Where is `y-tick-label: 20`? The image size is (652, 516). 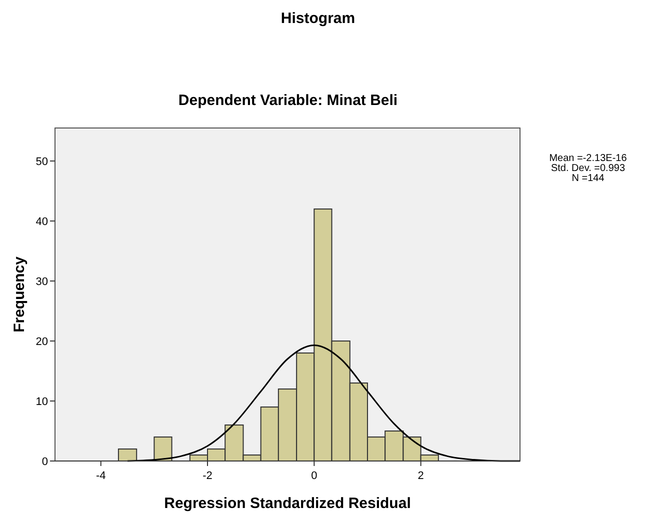
y-tick-label: 20 is located at coordinates (42, 342).